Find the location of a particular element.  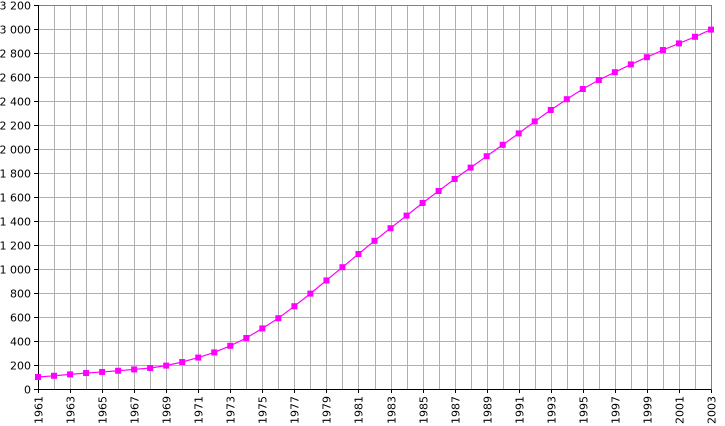

y-tick-label: 3 200 is located at coordinates (15, 6).